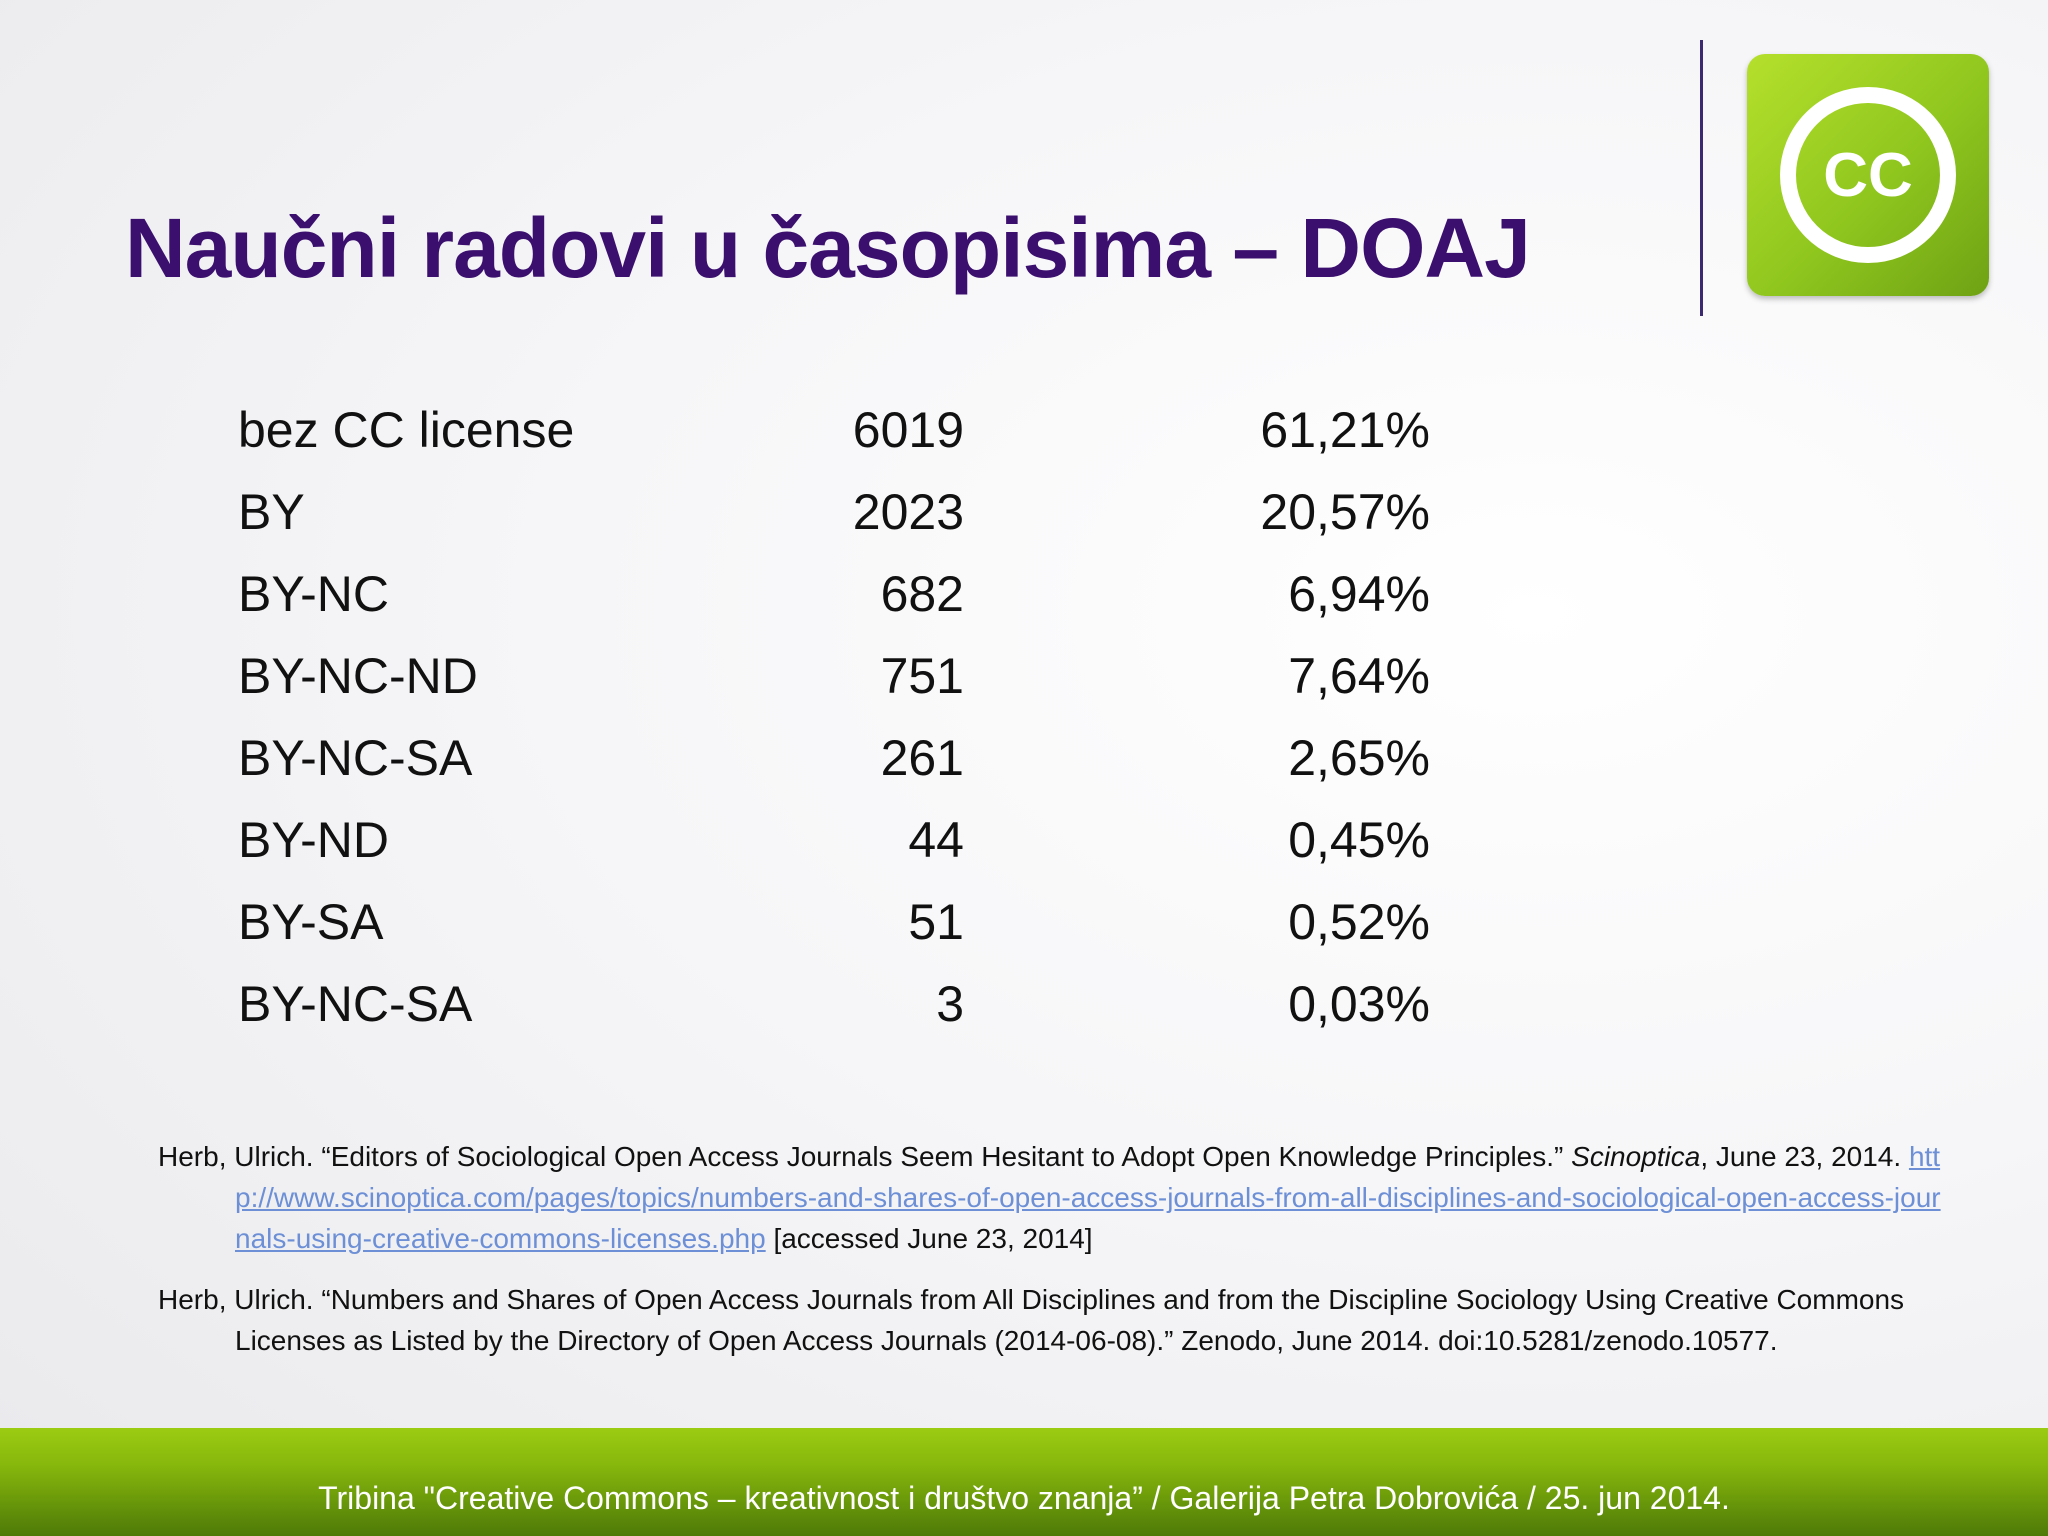  I want to click on reference-journal: Scinoptica, so click(1636, 1156).